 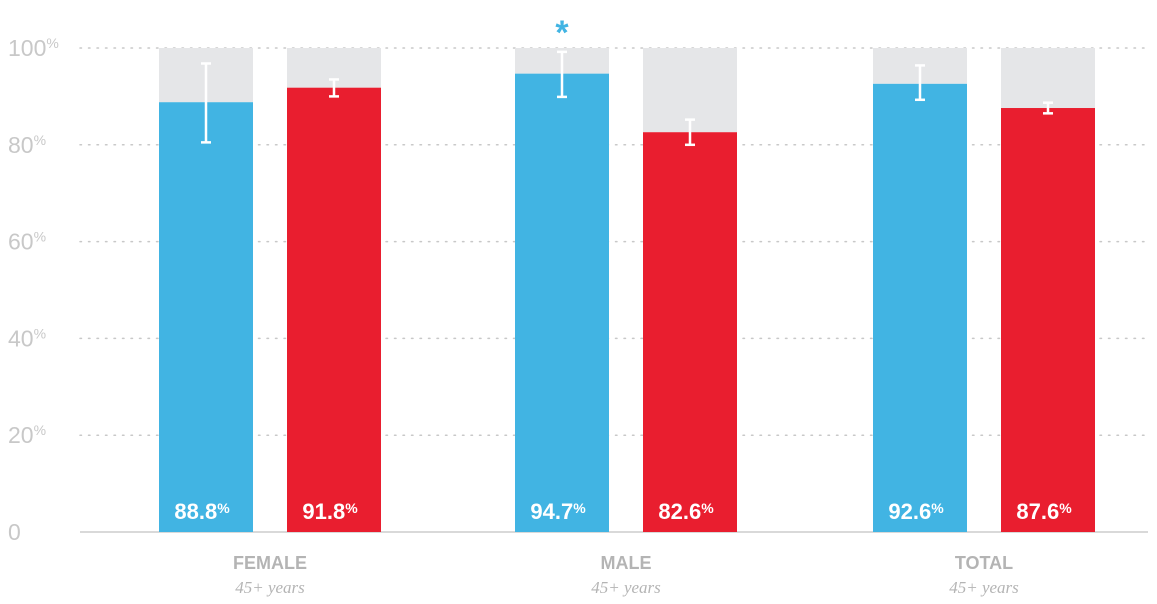 What do you see at coordinates (1048, 320) in the screenshot?
I see `bar-total-red` at bounding box center [1048, 320].